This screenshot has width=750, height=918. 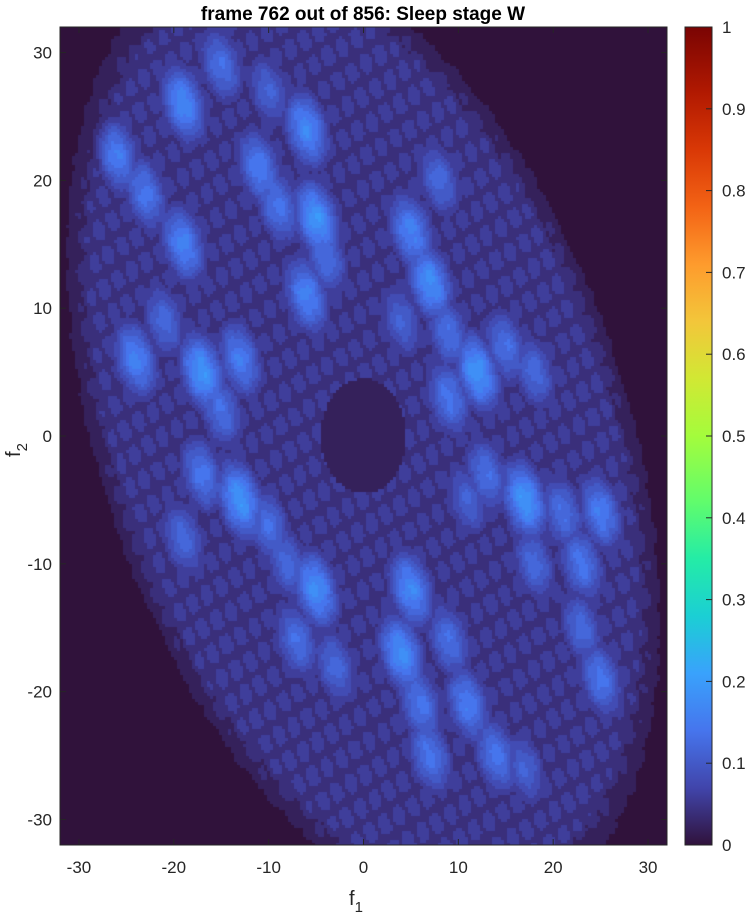 What do you see at coordinates (648, 867) in the screenshot?
I see `x-tick-label: 30` at bounding box center [648, 867].